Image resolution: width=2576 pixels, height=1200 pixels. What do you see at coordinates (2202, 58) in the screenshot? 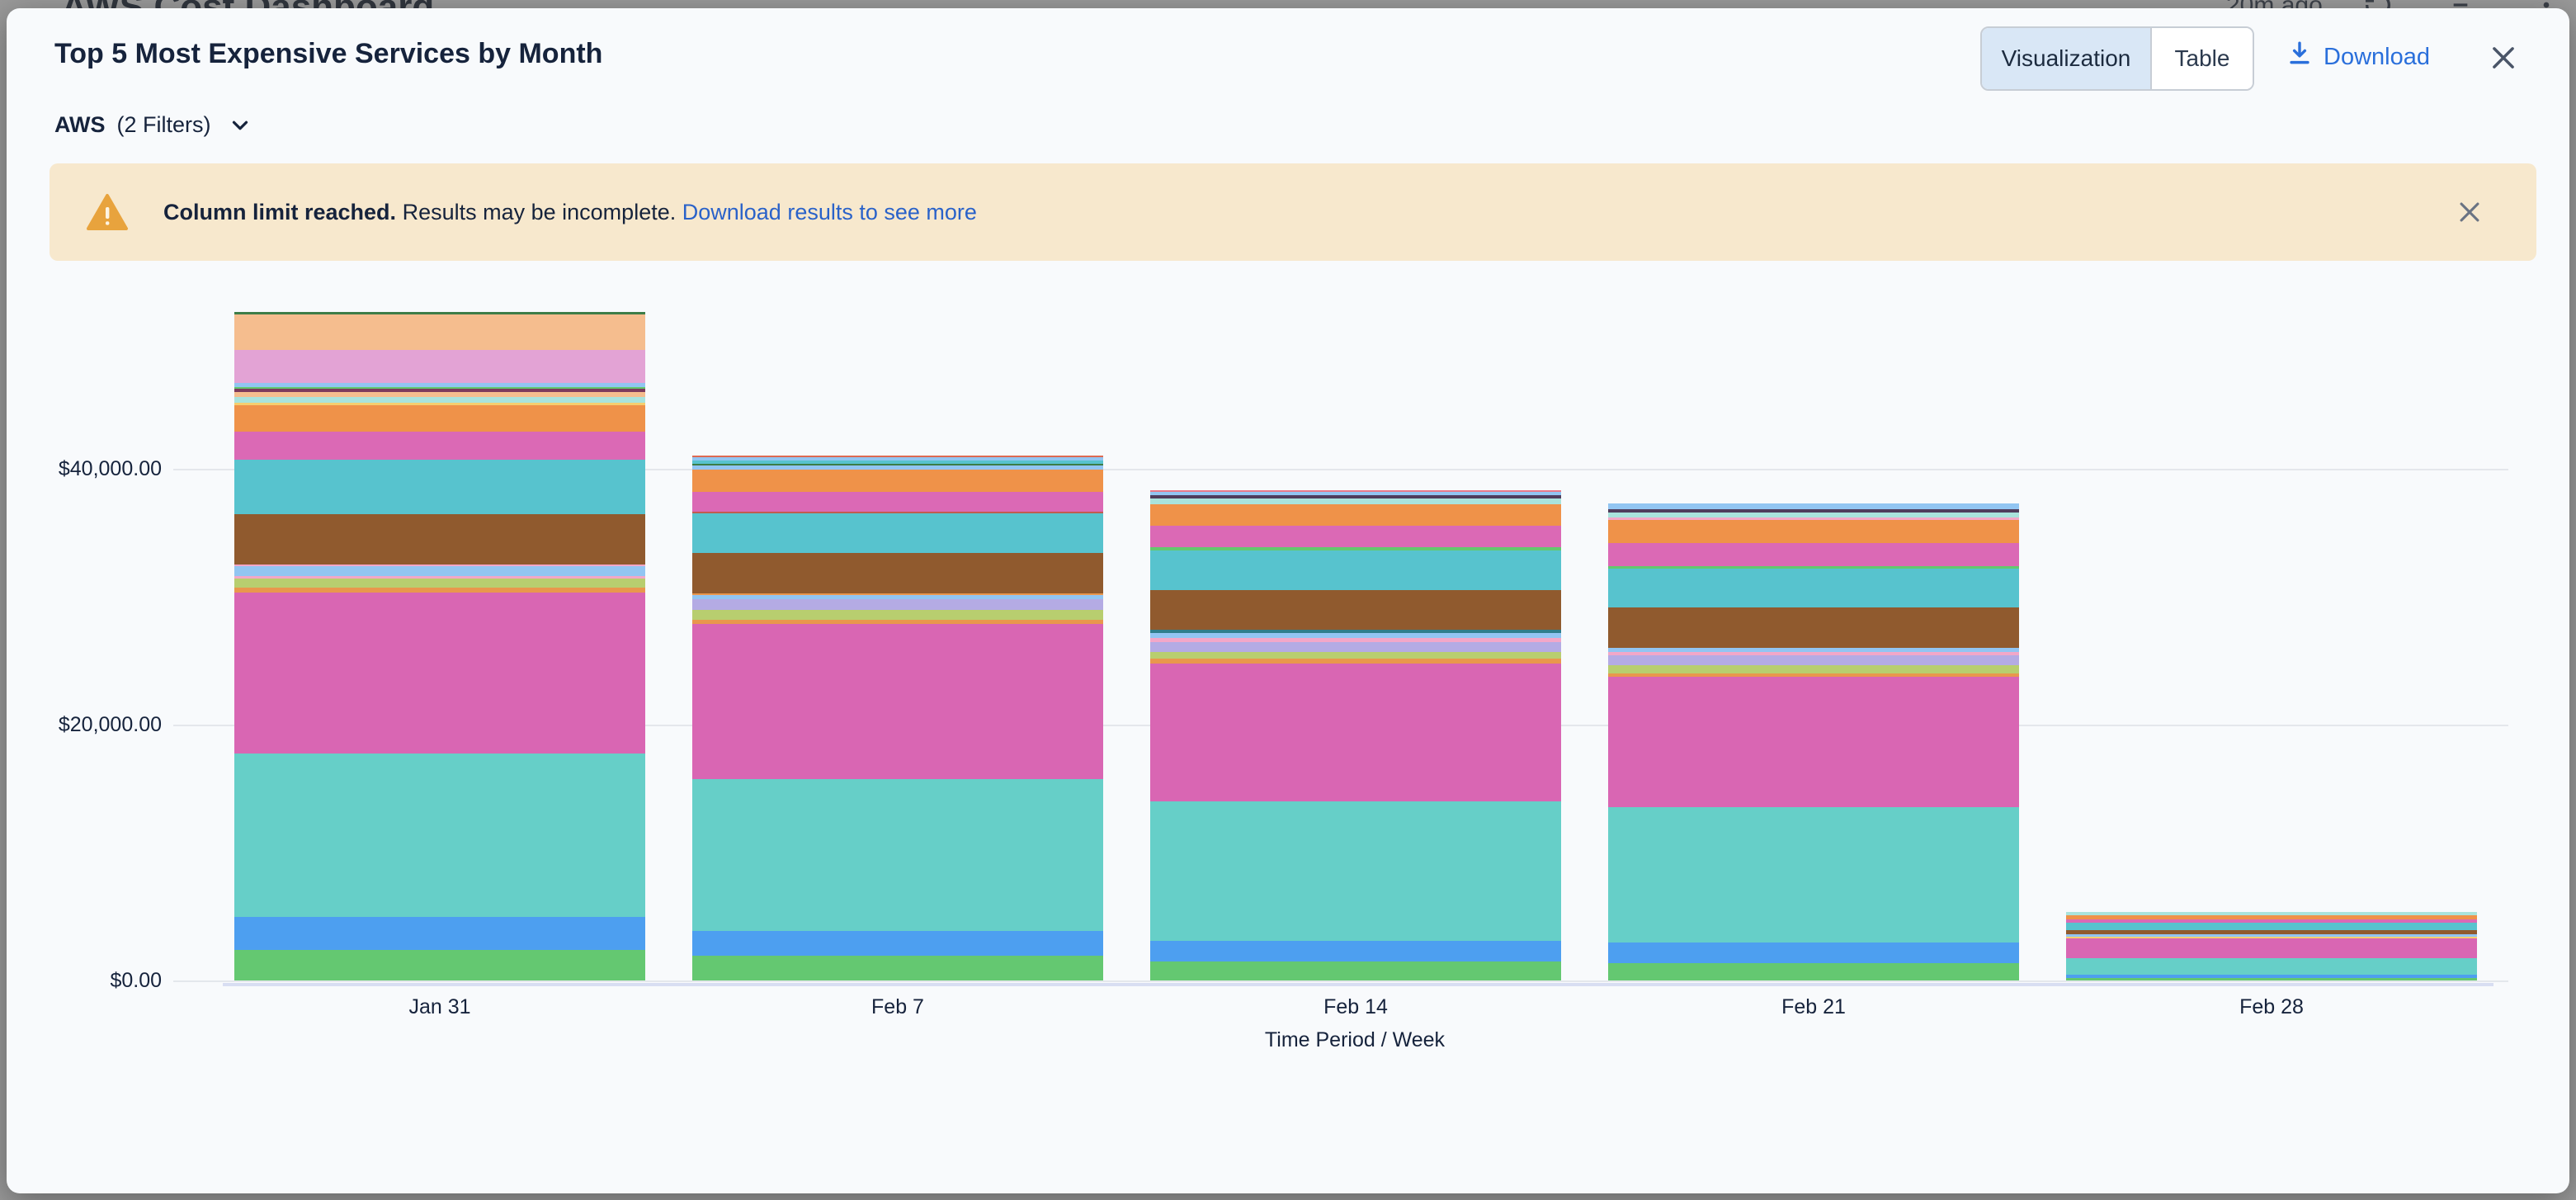
I see `tab-table: Table` at bounding box center [2202, 58].